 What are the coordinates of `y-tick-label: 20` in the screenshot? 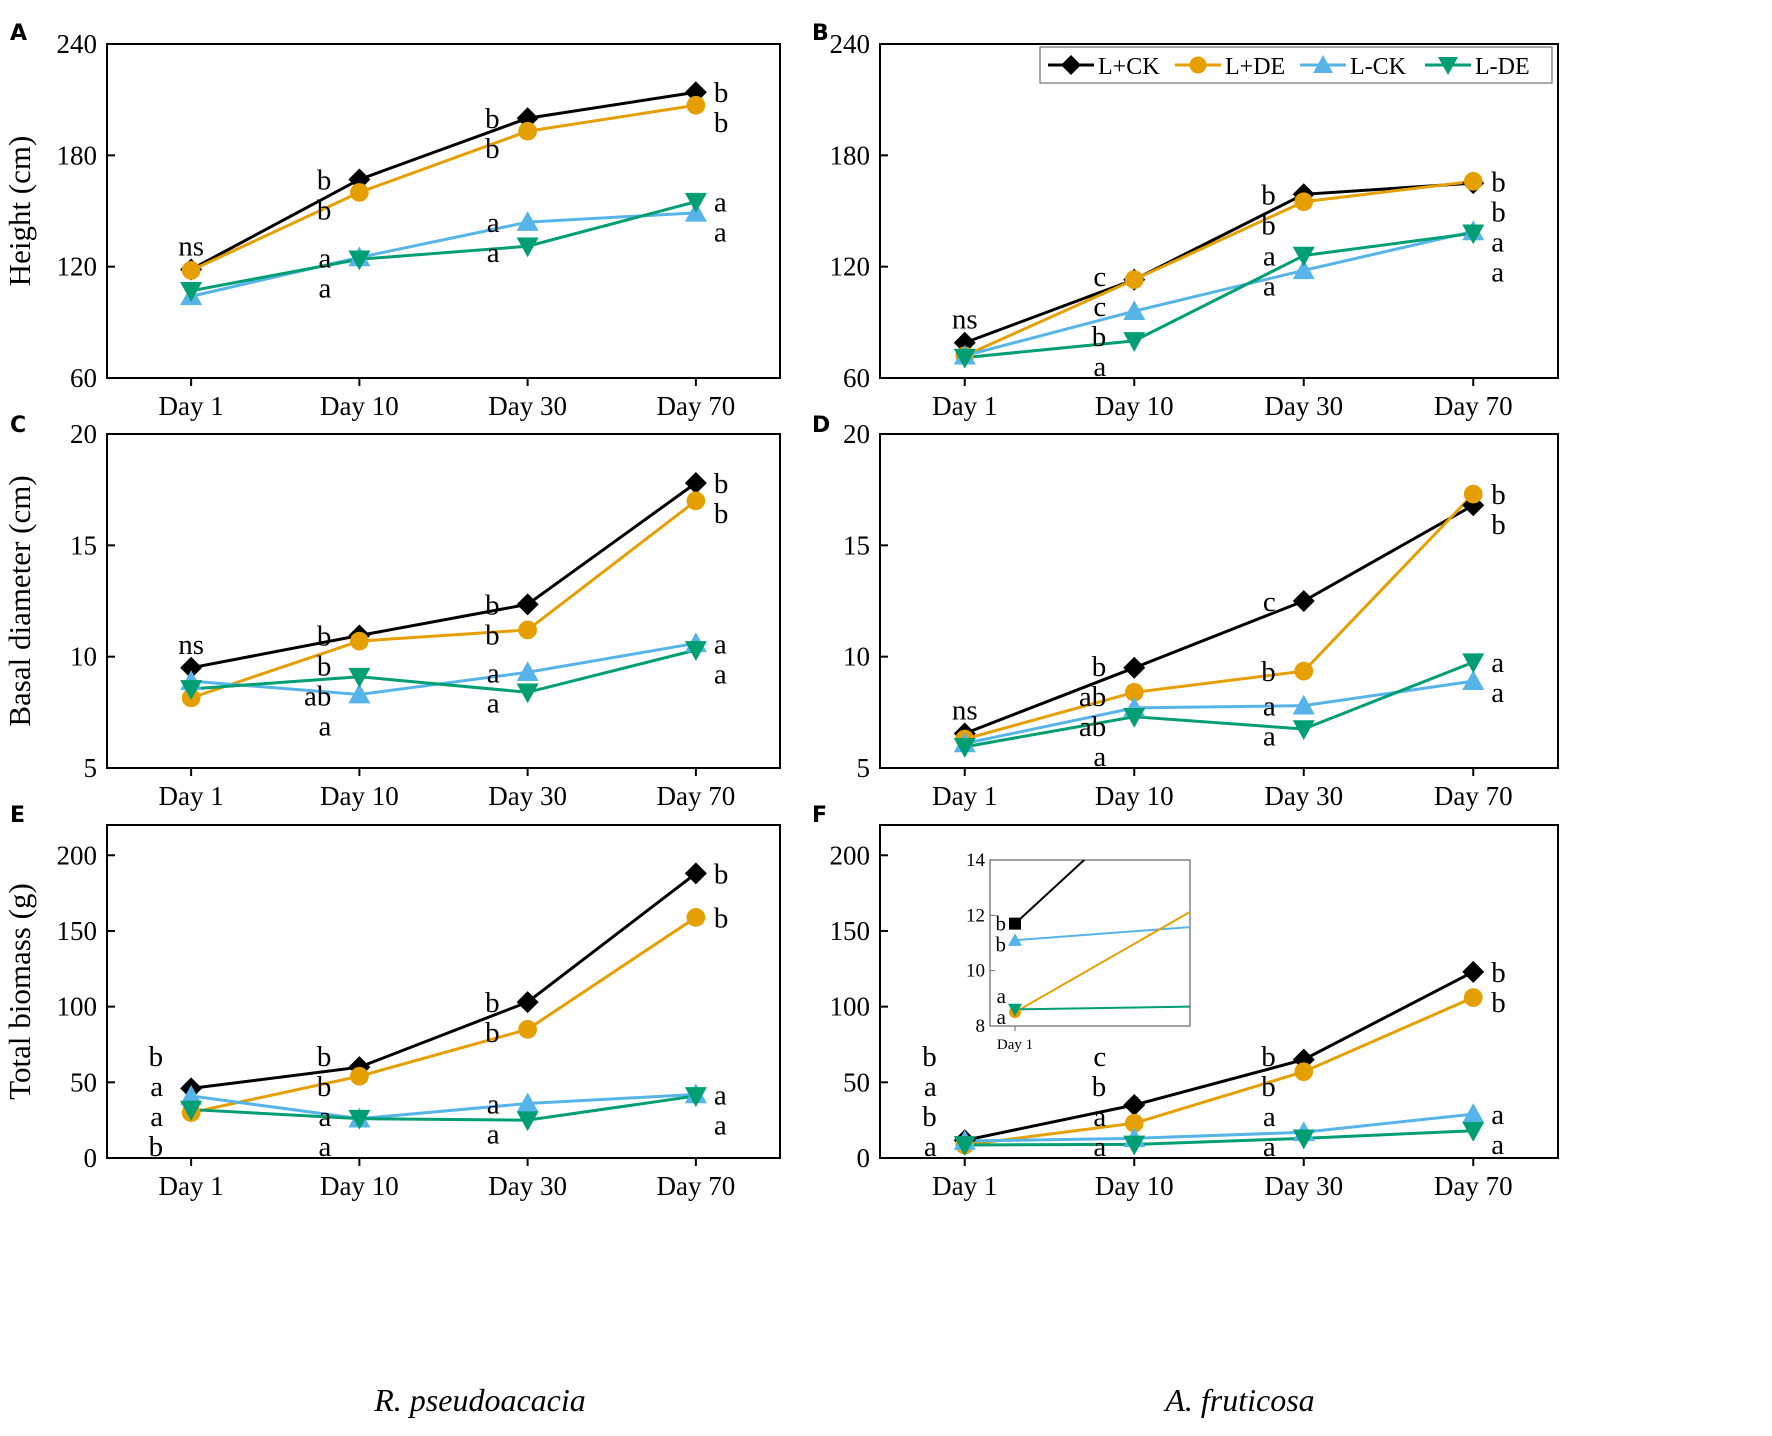 It's located at (856, 434).